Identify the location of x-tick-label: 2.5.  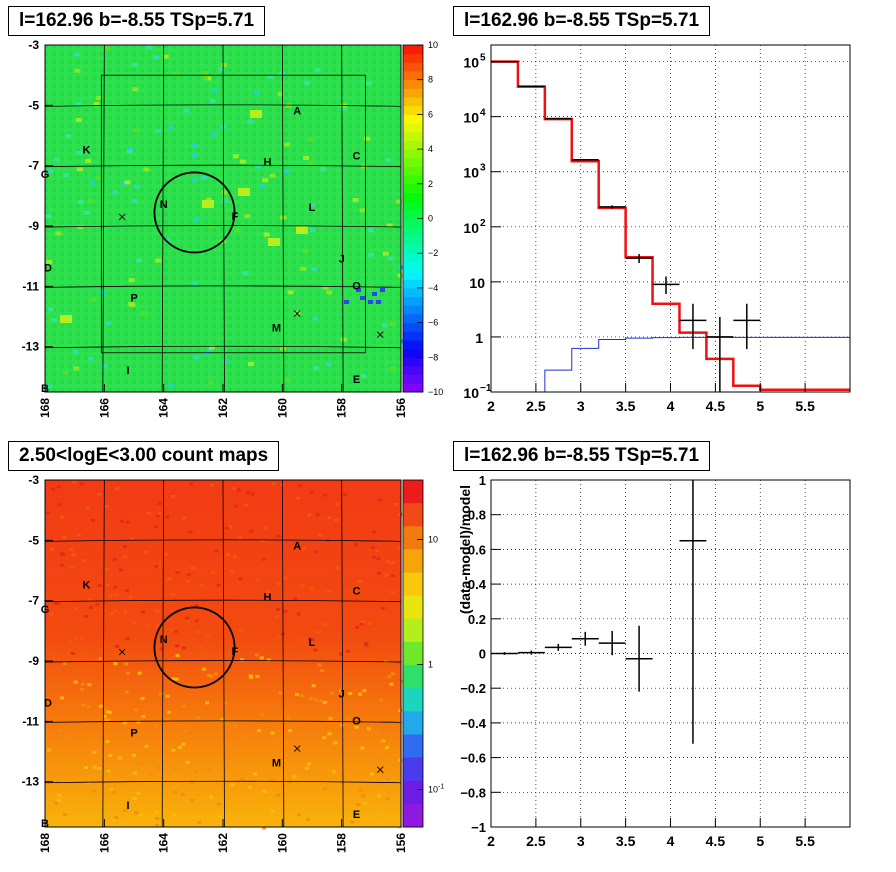
(536, 406).